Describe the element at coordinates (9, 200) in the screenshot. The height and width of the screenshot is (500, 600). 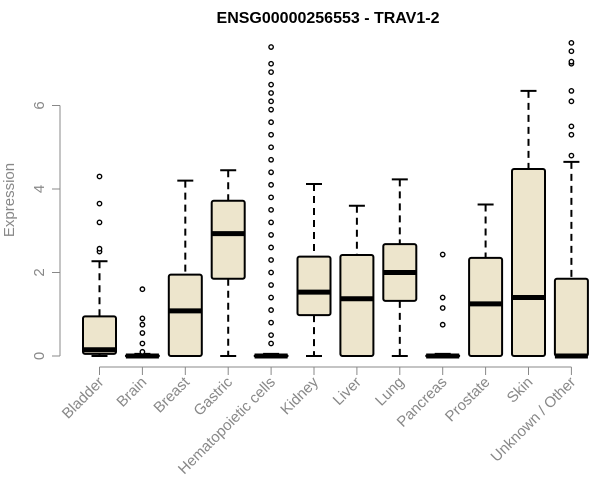
I see `y-axis-label: Expression` at that location.